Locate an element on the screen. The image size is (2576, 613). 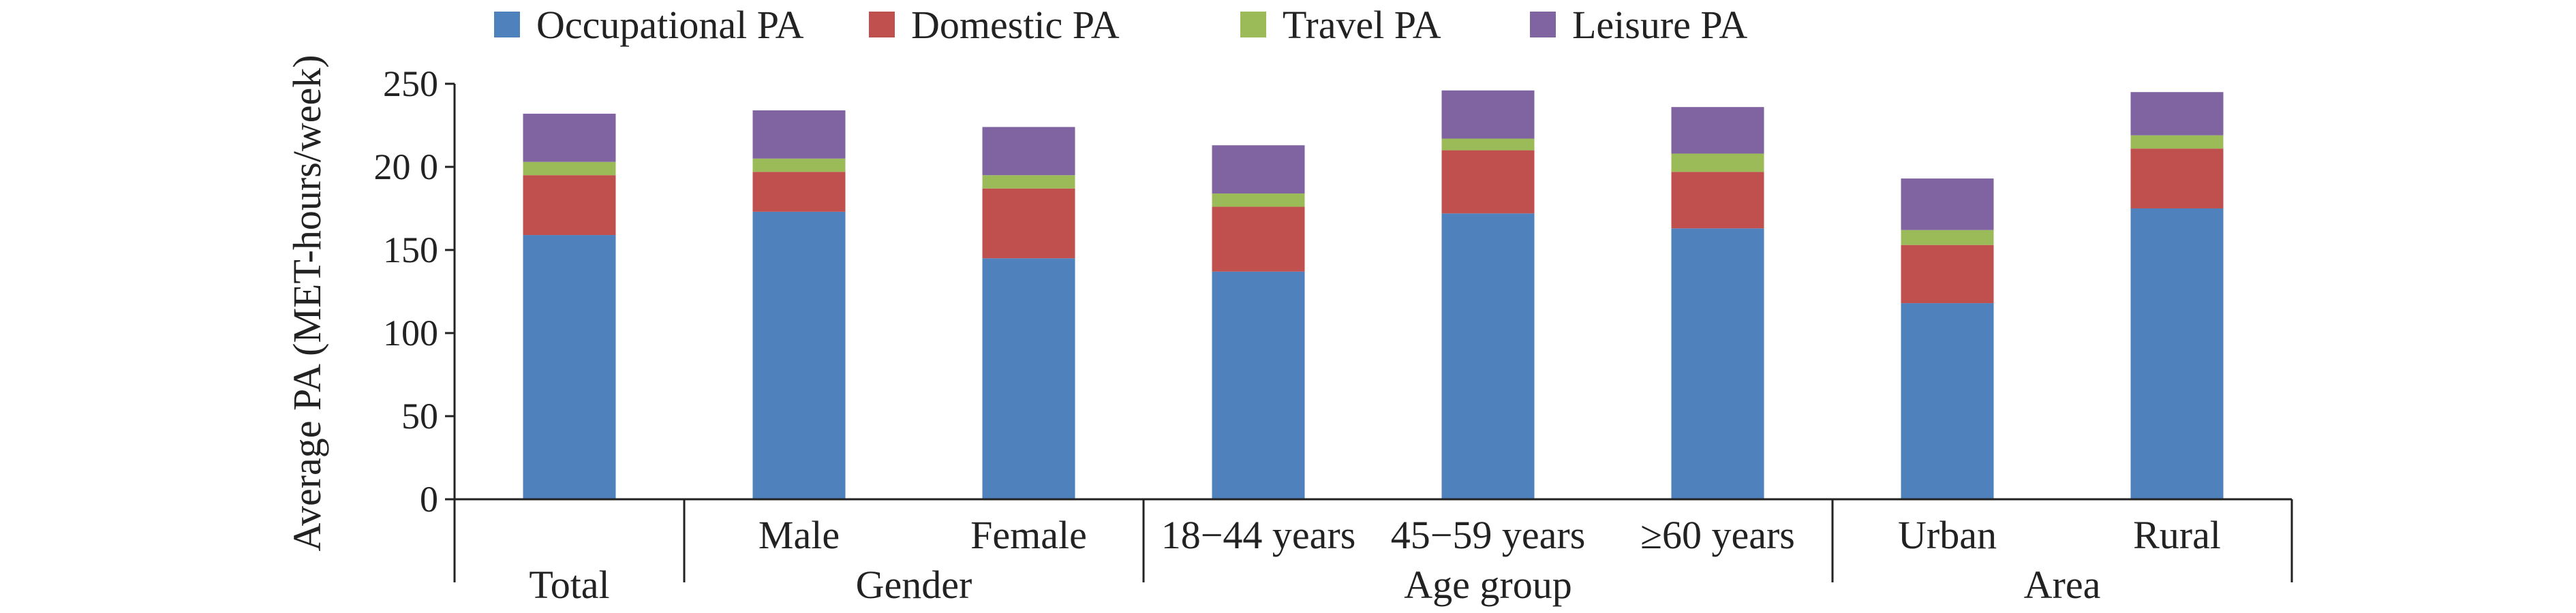
legend-label: Leisure PA is located at coordinates (1659, 25).